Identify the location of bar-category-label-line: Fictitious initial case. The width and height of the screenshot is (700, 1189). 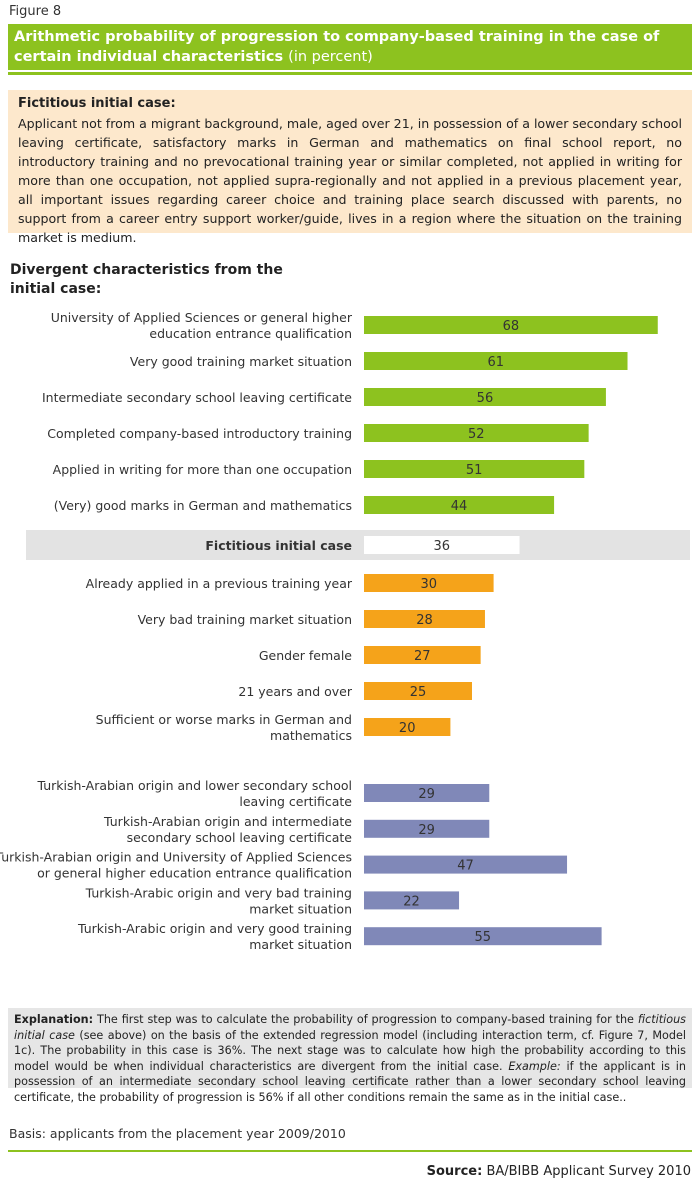
(278, 545).